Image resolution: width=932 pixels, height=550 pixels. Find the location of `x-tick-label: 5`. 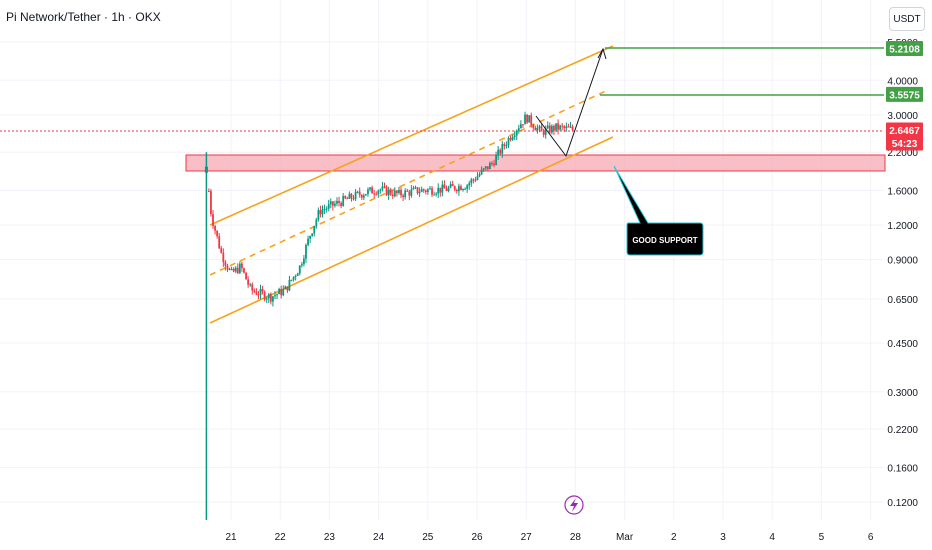

x-tick-label: 5 is located at coordinates (822, 537).